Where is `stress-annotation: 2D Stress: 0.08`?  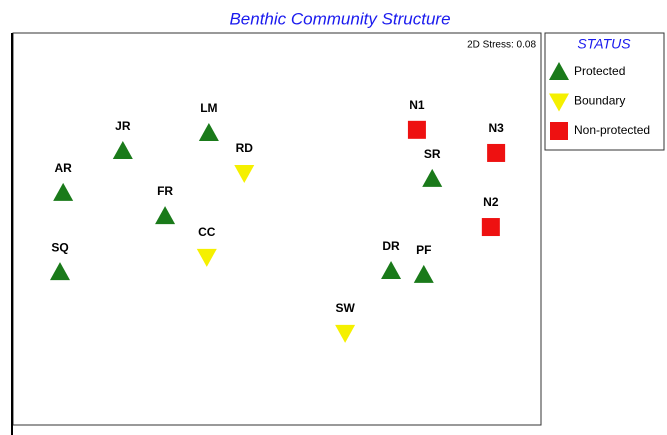 stress-annotation: 2D Stress: 0.08 is located at coordinates (501, 45).